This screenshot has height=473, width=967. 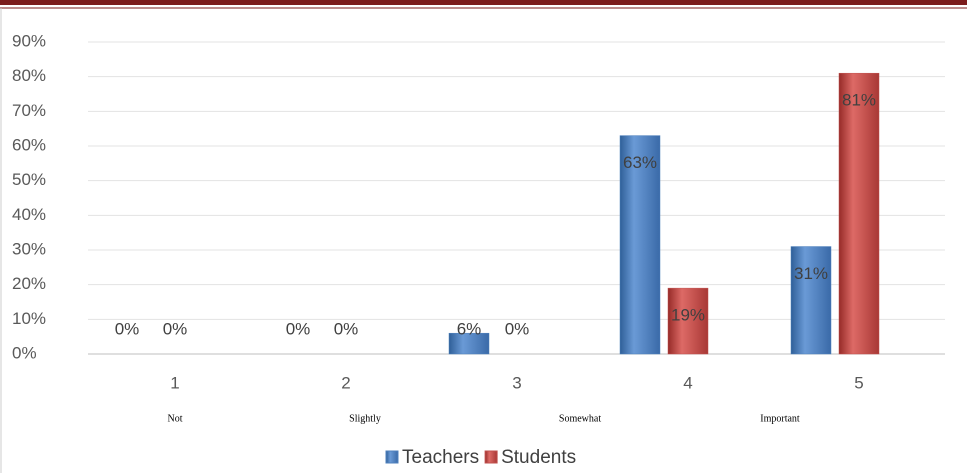 I want to click on y-tick-label: 70%, so click(x=29, y=110).